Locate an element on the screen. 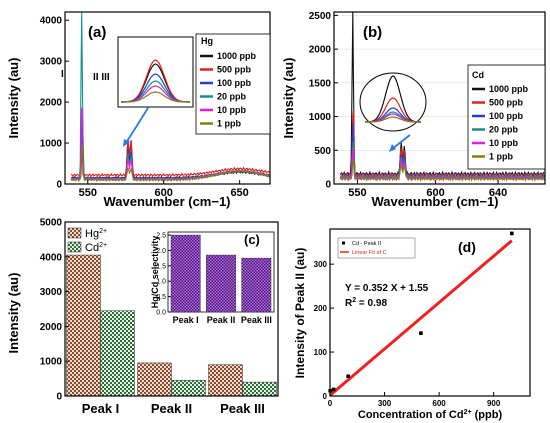 Image resolution: width=550 pixels, height=423 pixels. x-category-label: Peak II is located at coordinates (171, 408).